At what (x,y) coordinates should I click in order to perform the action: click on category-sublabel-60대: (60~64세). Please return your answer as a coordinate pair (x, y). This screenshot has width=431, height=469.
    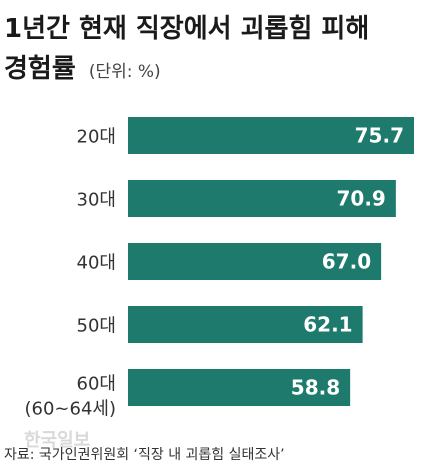
    Looking at the image, I should click on (71, 409).